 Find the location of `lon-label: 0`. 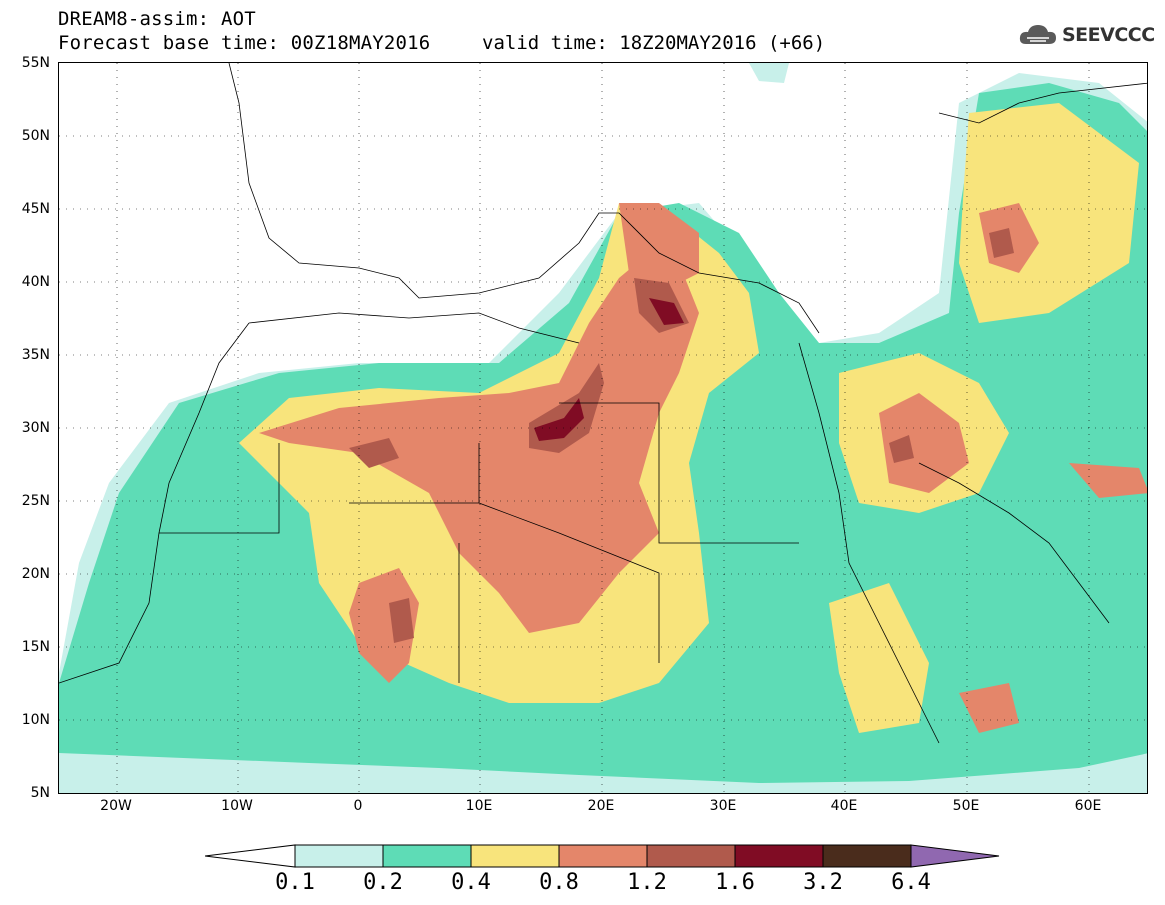

lon-label: 0 is located at coordinates (358, 806).